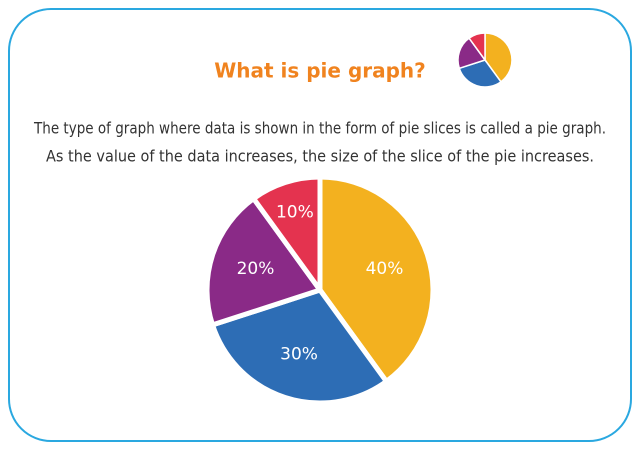  I want to click on title: What is pie graph?, so click(320, 71).